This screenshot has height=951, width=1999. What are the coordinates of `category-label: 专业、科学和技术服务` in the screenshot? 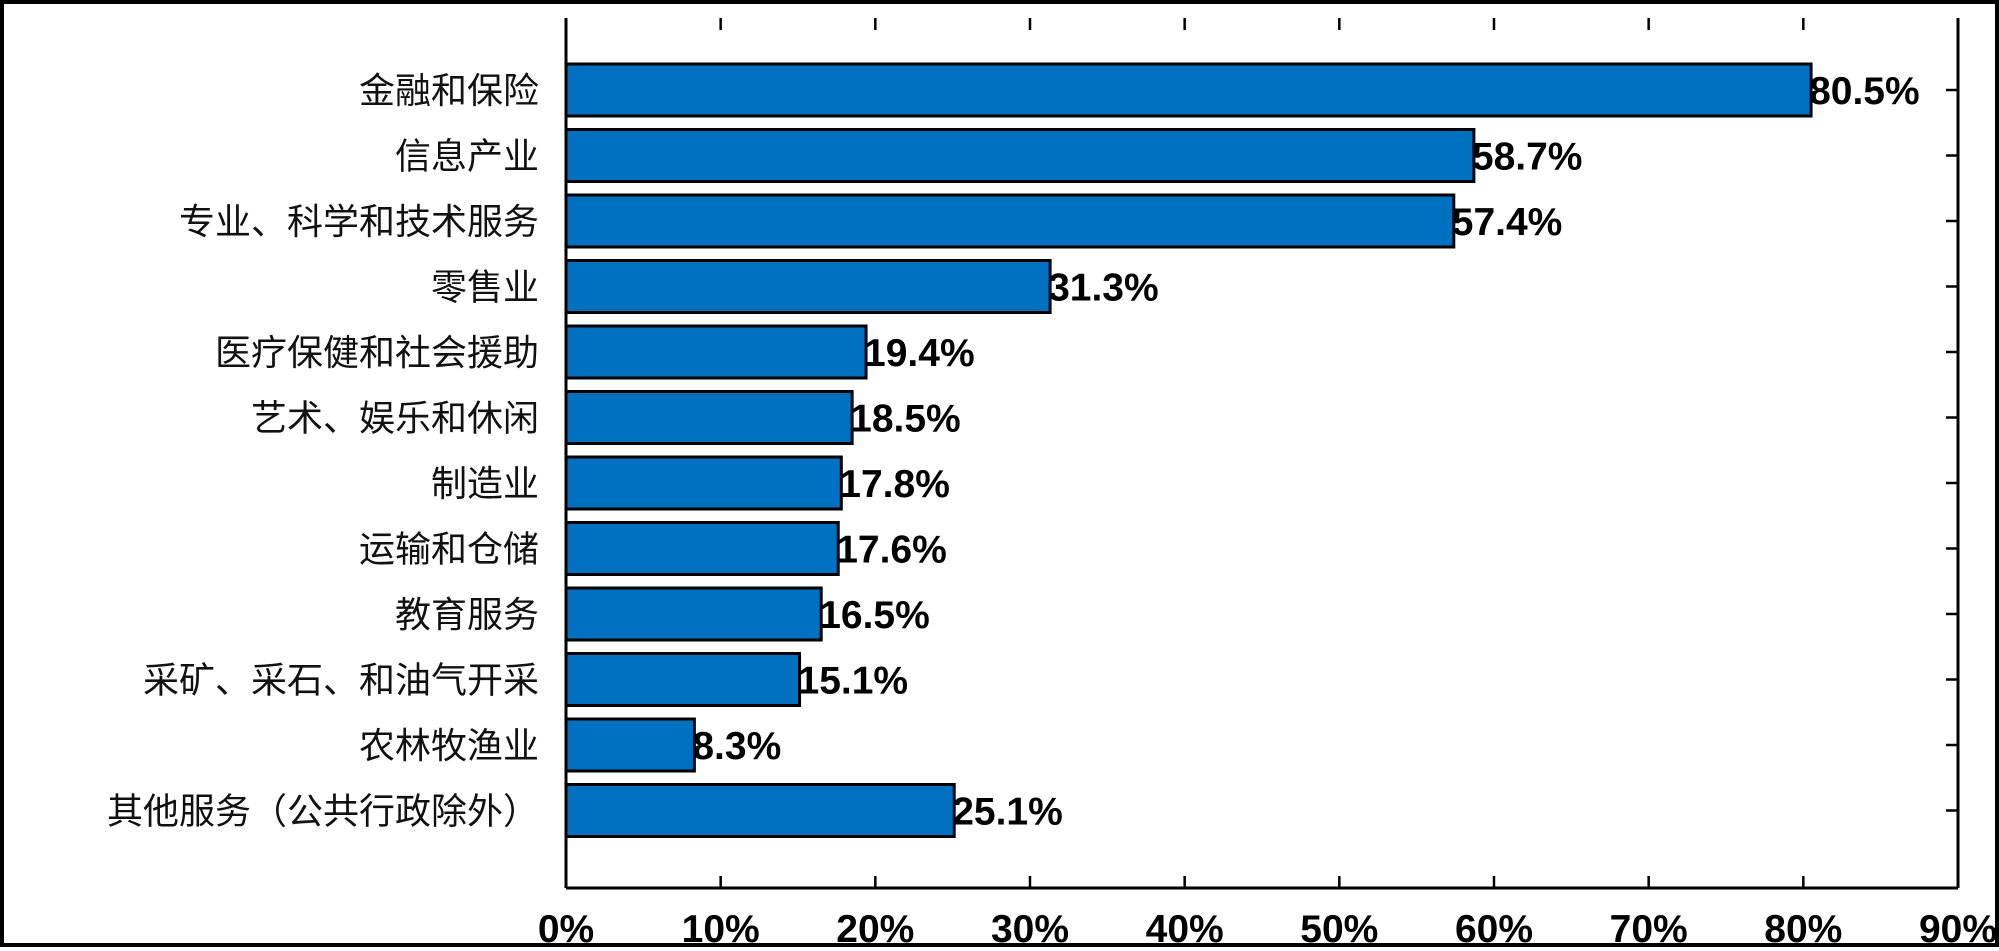 It's located at (359, 222).